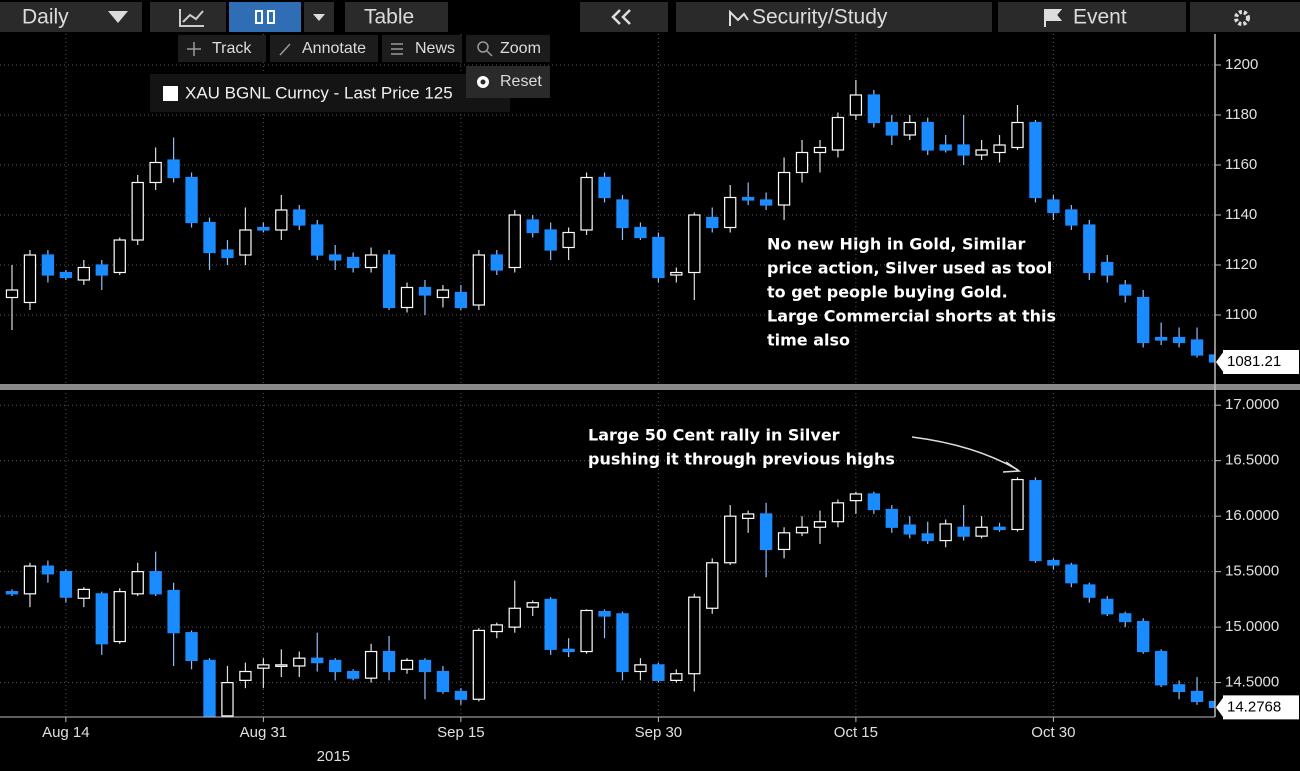 This screenshot has height=771, width=1300. Describe the element at coordinates (808, 340) in the screenshot. I see `annotation-line: time also` at that location.